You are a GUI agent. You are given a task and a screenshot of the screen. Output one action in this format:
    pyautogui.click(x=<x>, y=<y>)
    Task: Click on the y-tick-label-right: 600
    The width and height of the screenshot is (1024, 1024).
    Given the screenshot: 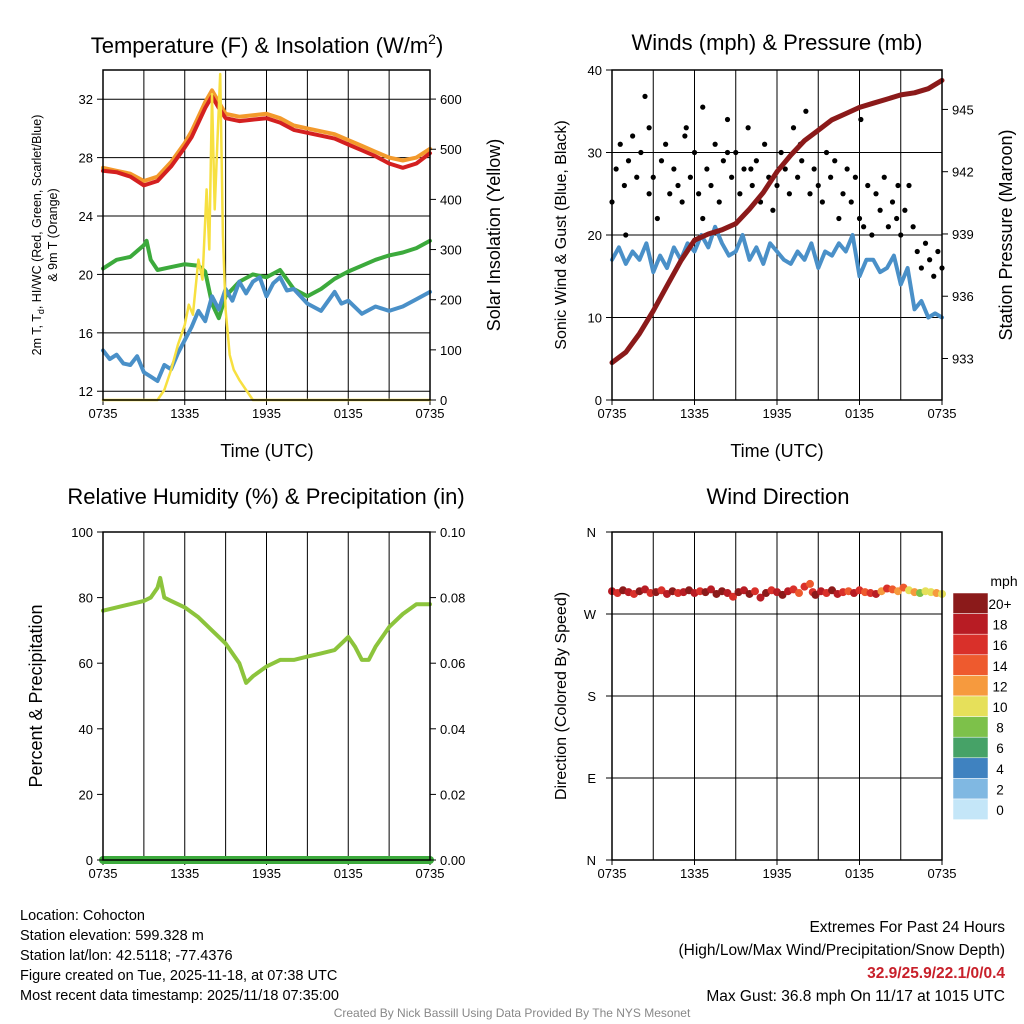 What is the action you would take?
    pyautogui.click(x=451, y=99)
    